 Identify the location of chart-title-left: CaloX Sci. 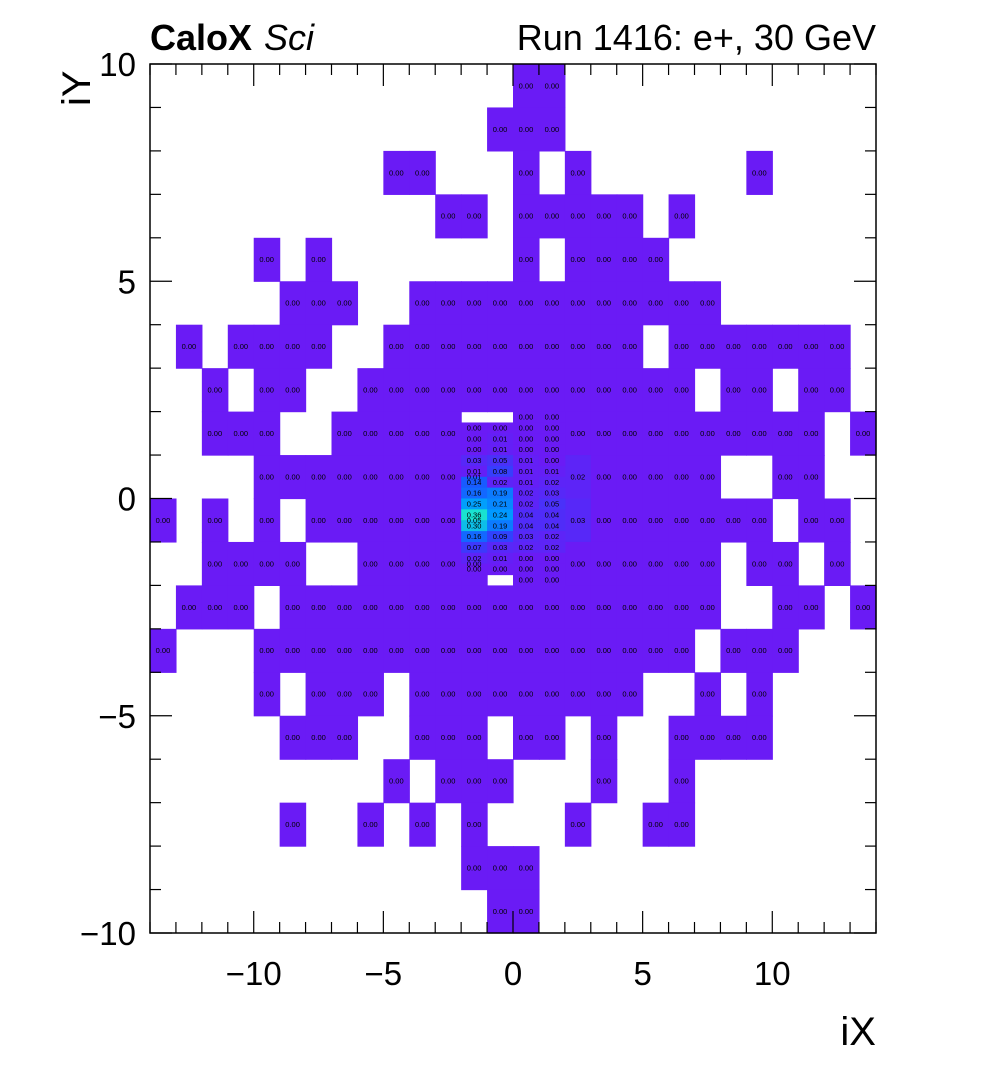
(232, 37).